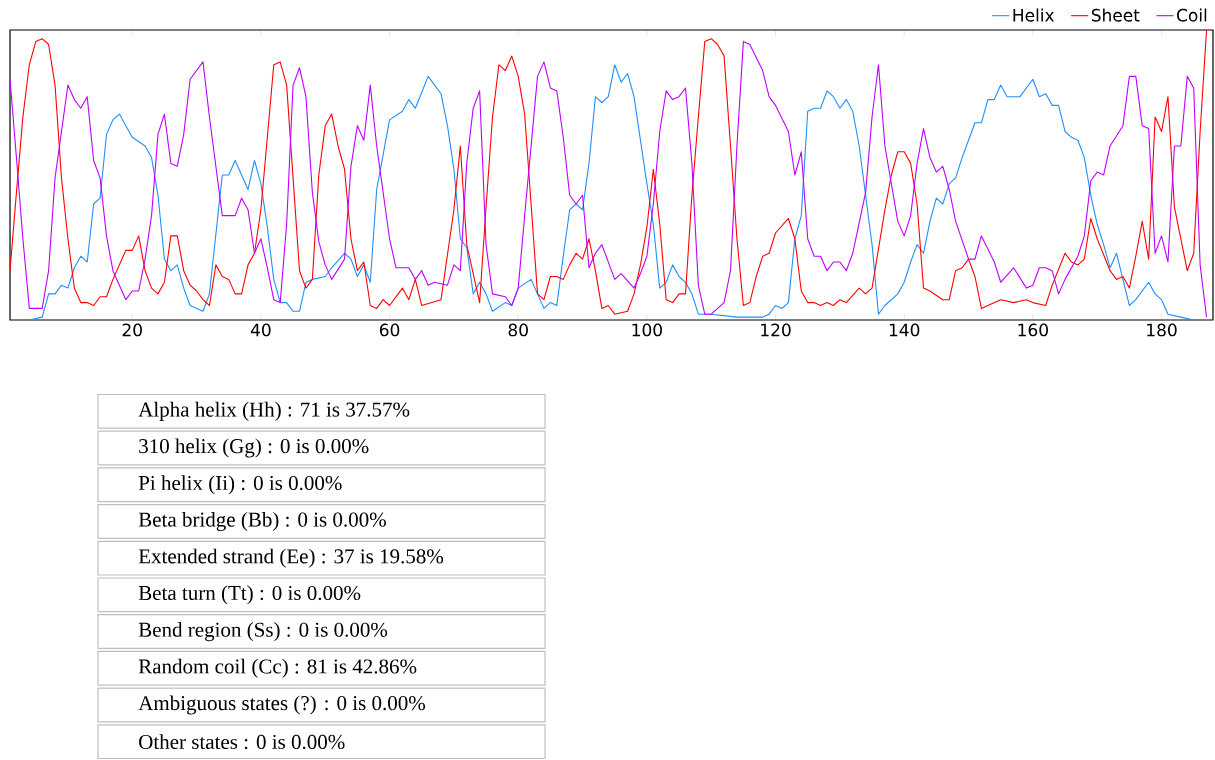 The image size is (1215, 760). Describe the element at coordinates (277, 668) in the screenshot. I see `text: Random coil (Cc) : 81 is 42.86%` at that location.